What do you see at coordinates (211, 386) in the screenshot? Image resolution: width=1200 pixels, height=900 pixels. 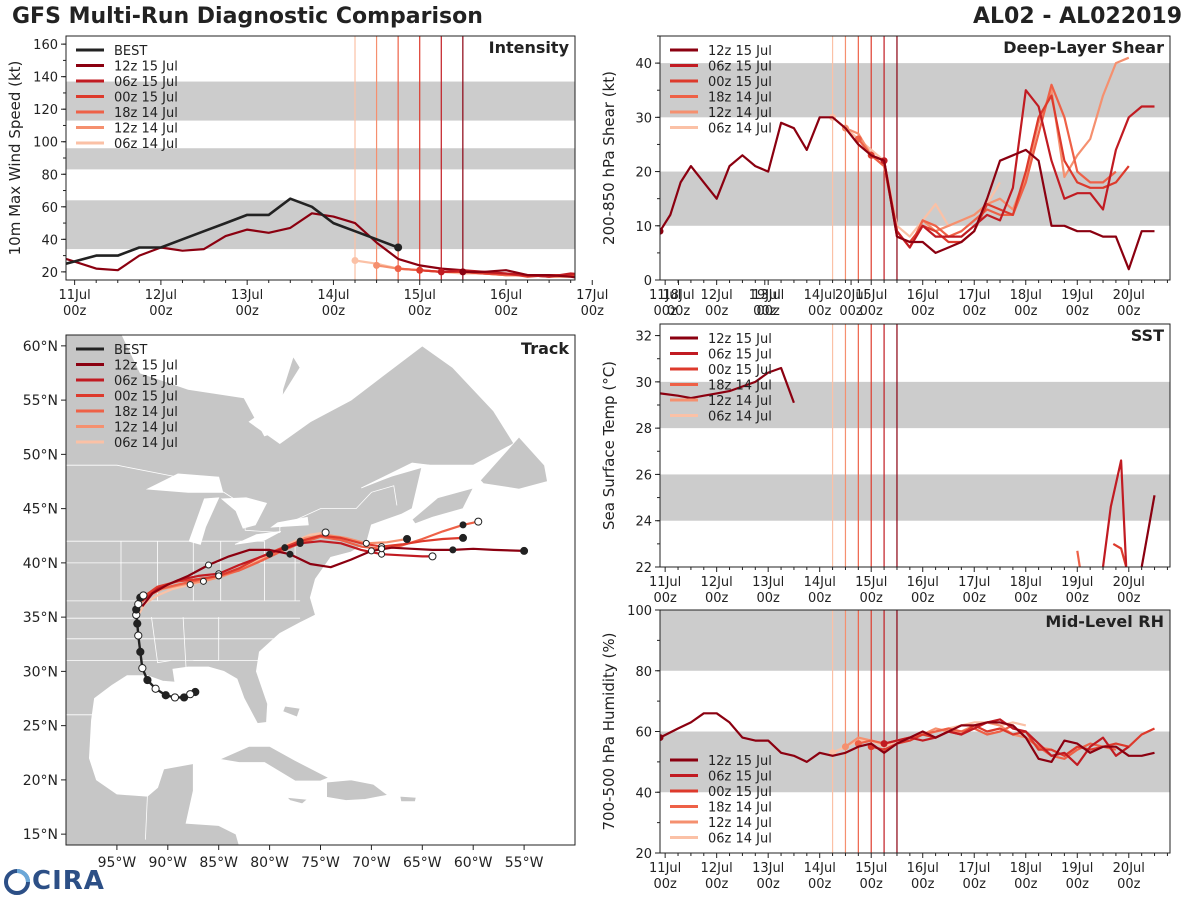 I see `great-lake` at bounding box center [211, 386].